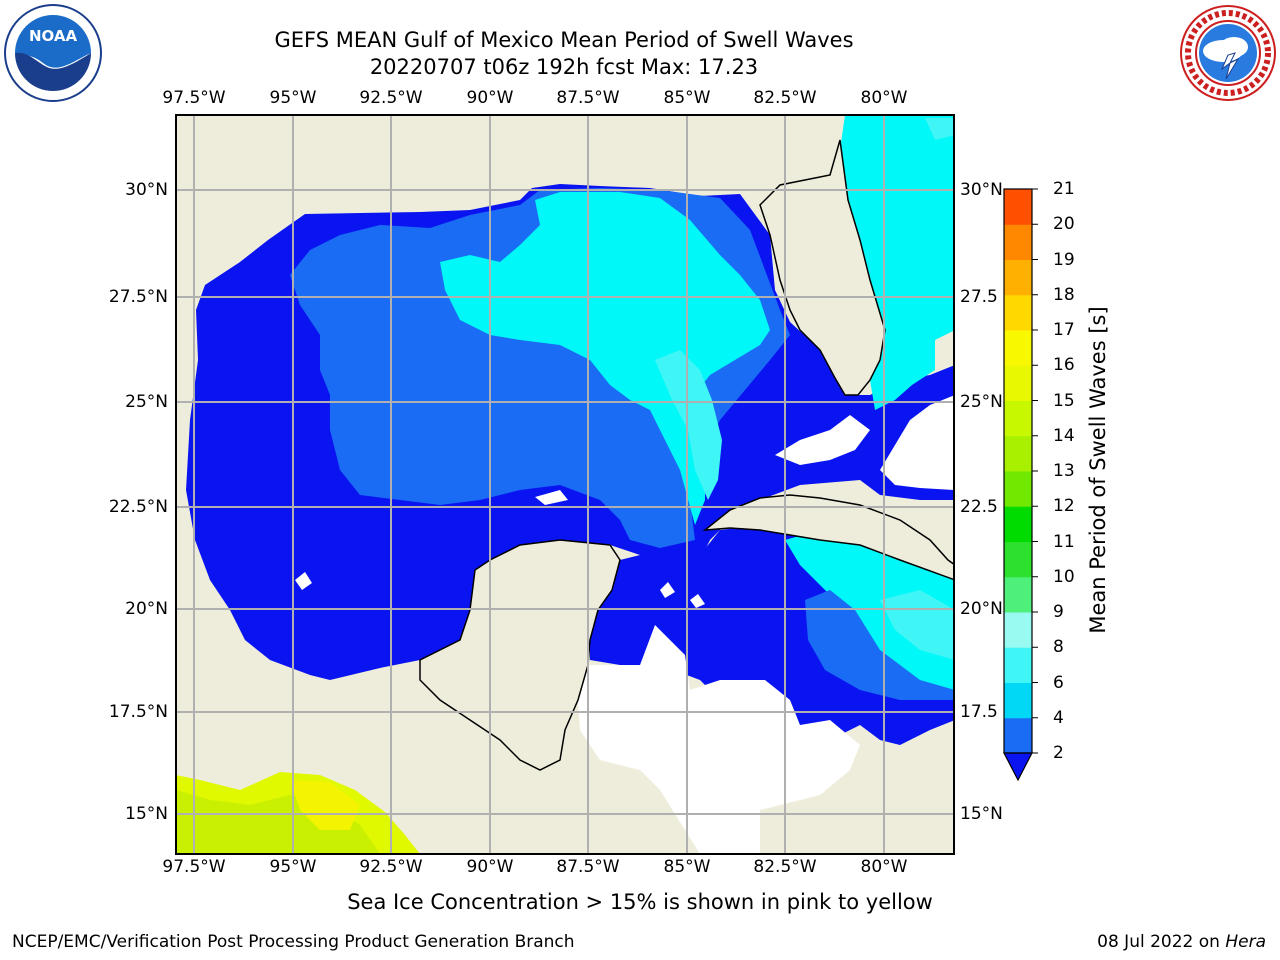  Describe the element at coordinates (1161, 942) in the screenshot. I see `footer-date-text: 08 Jul 2022 on` at that location.